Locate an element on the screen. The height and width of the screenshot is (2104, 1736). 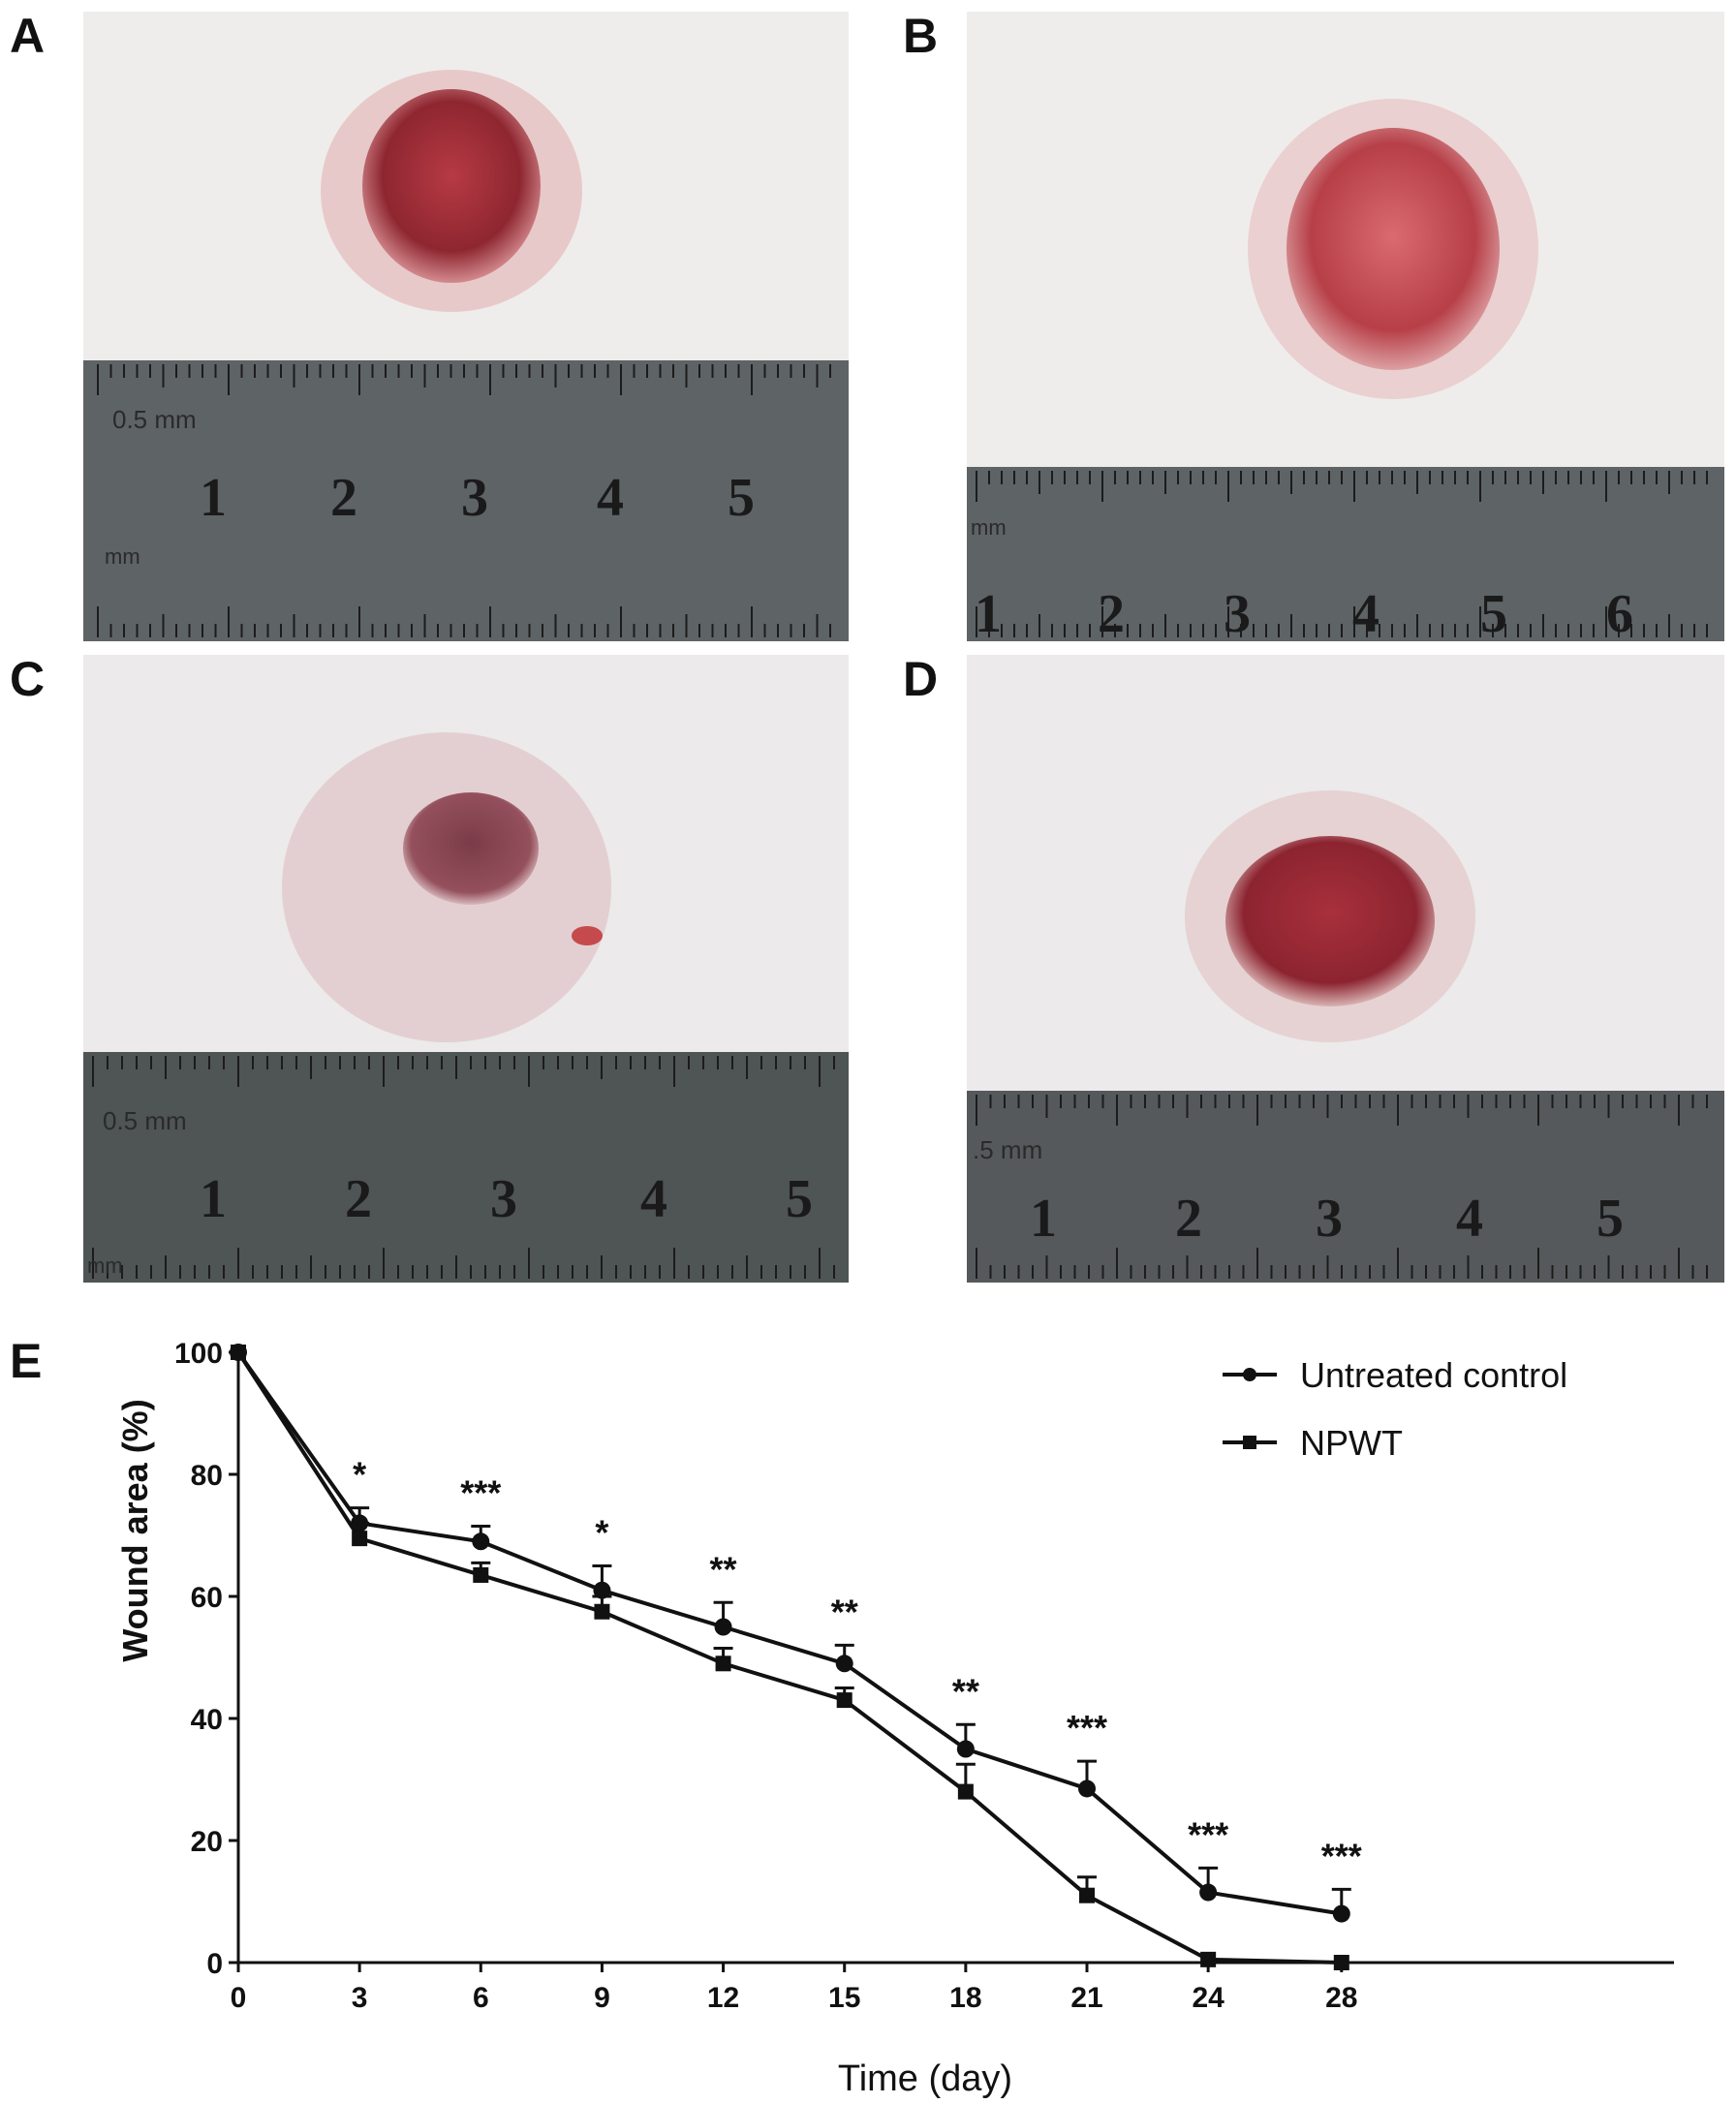
wound-photo-a: 0.5 mm mm 1 2 3 4 5 is located at coordinates (466, 327).